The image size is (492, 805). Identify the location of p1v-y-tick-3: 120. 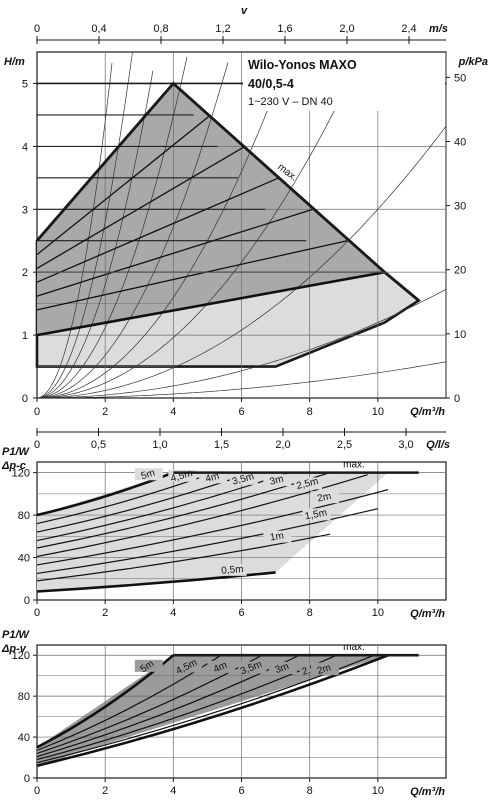
(21, 656).